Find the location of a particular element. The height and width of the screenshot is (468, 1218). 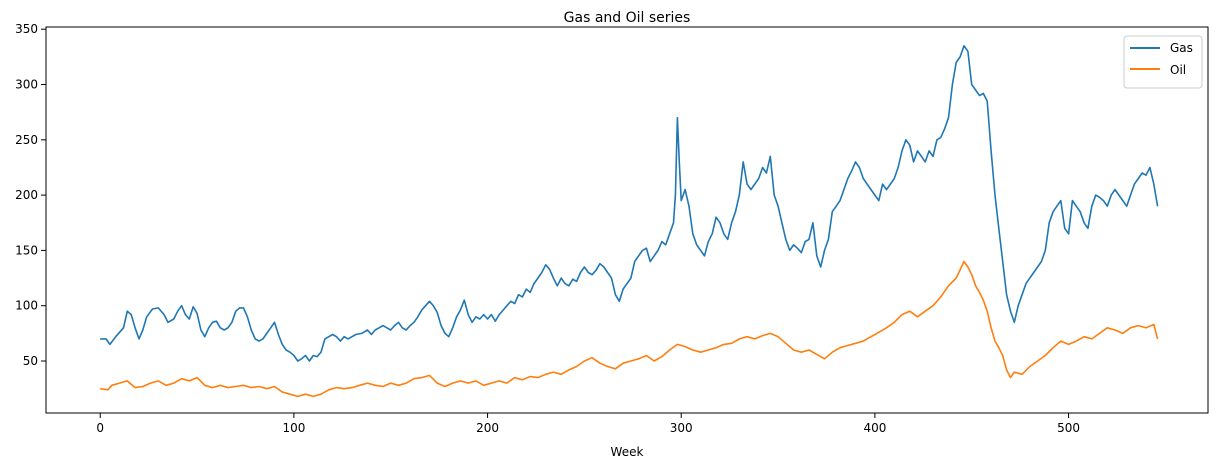

x-axis: 0 100 200 300 400 500 is located at coordinates (588, 424).